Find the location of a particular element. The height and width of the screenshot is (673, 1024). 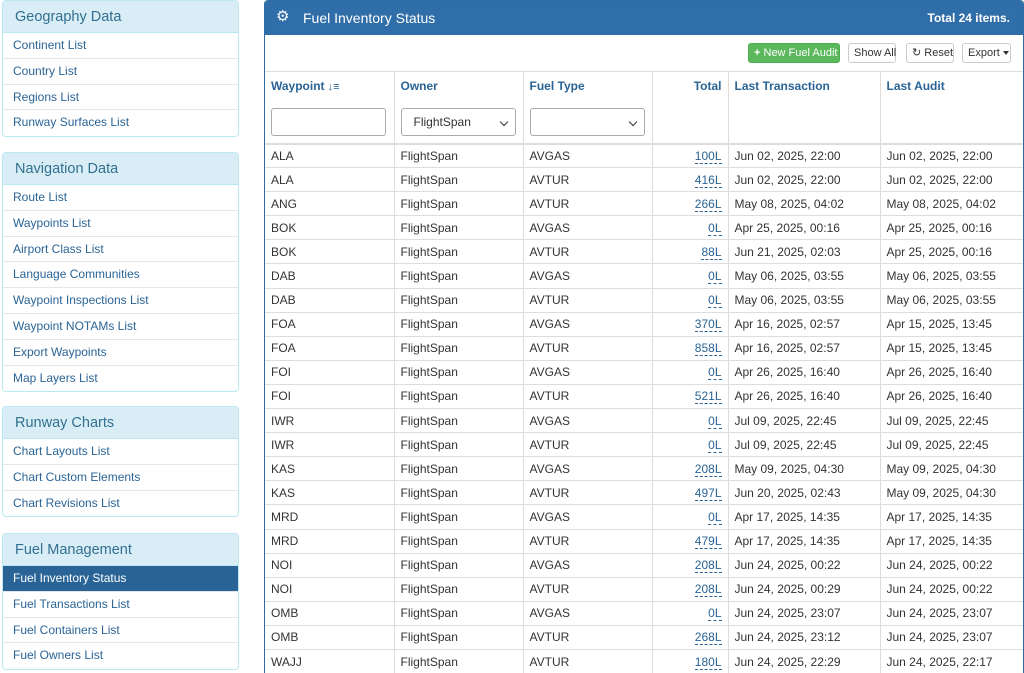

sidebar-item-fuel-inventory-status: Fuel Inventory Status is located at coordinates (120, 579).